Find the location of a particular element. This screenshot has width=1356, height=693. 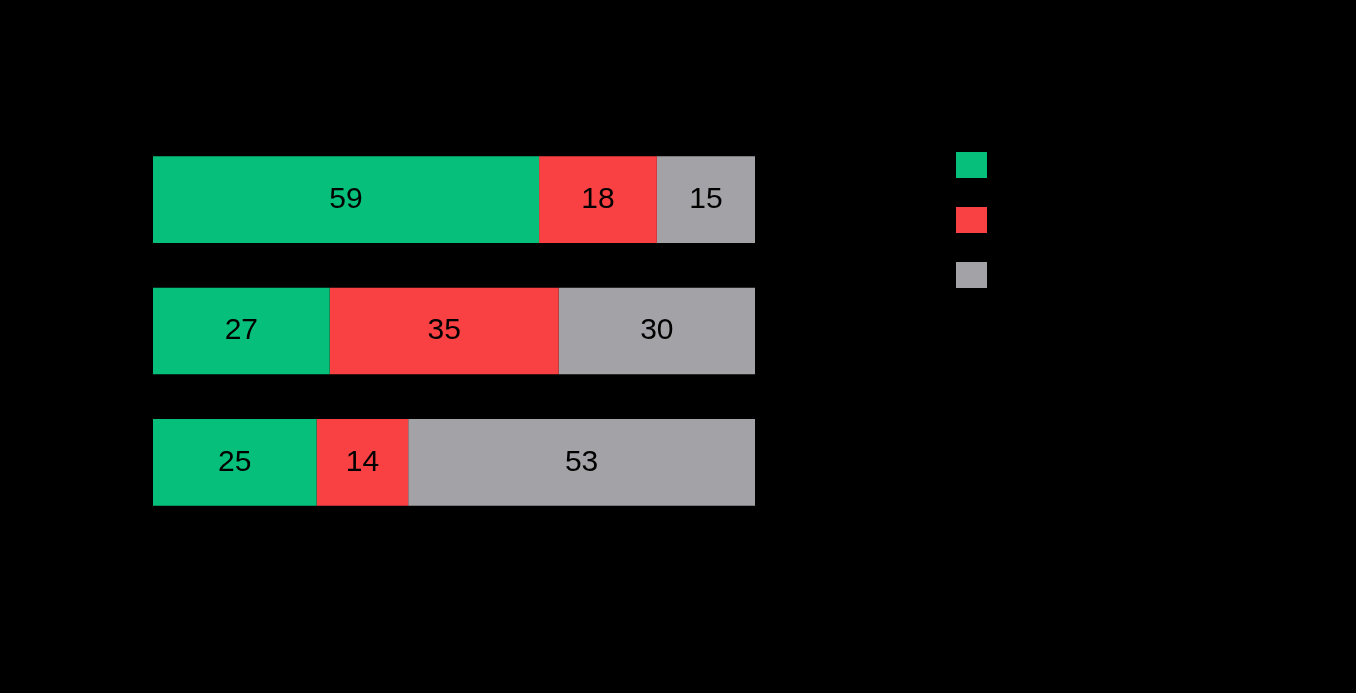

data-label: 30 is located at coordinates (657, 329).